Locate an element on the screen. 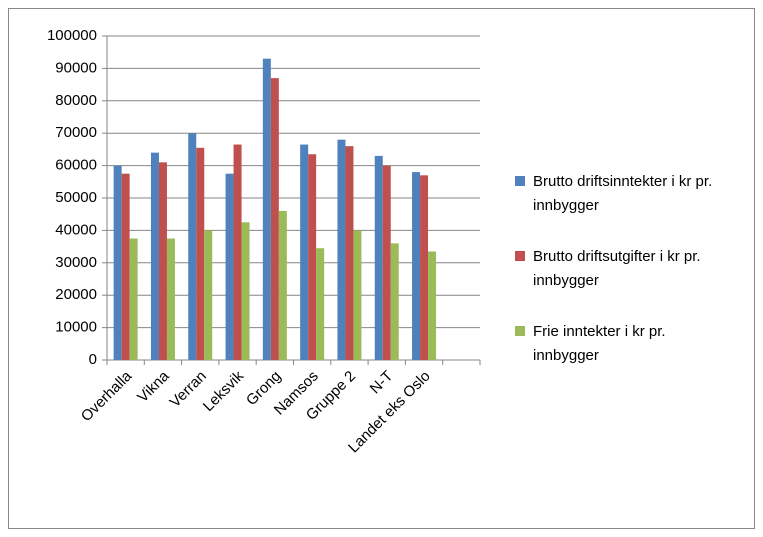 The image size is (763, 537). legend-label: Brutto driftsutgifter i kr pr. innbygger is located at coordinates (617, 268).